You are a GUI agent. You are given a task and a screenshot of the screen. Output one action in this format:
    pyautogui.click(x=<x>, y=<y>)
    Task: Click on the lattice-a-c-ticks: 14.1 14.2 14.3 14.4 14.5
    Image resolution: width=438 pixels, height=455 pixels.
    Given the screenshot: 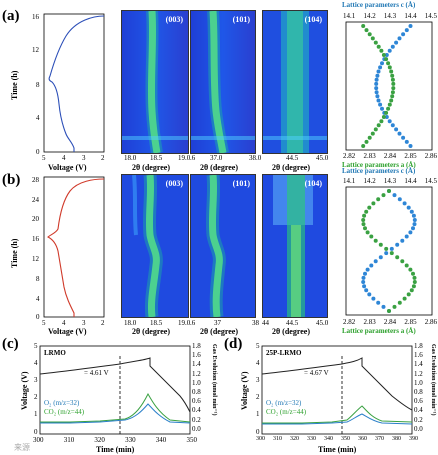 What is the action you would take?
    pyautogui.click(x=390, y=16)
    